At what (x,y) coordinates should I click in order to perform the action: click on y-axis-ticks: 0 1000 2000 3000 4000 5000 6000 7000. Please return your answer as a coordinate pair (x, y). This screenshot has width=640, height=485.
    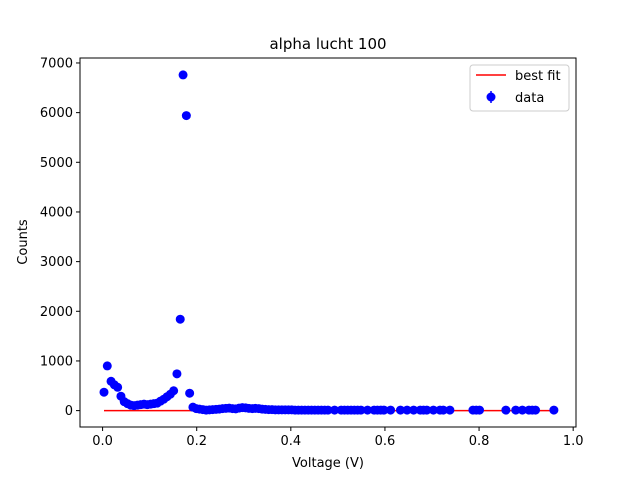
    Looking at the image, I should click on (60, 237).